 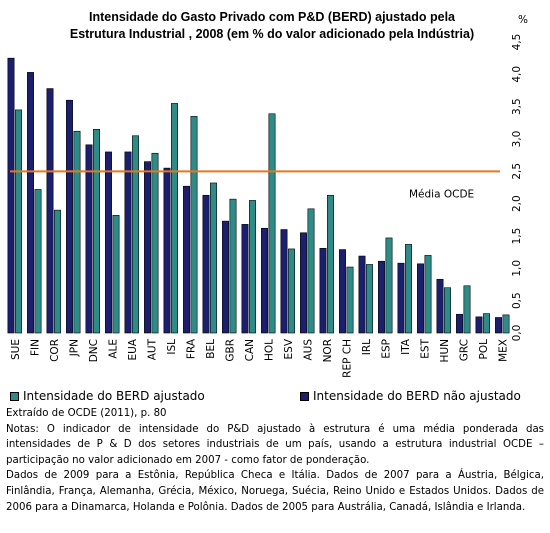 What do you see at coordinates (289, 348) in the screenshot?
I see `x-tick-label-esv: ESV` at bounding box center [289, 348].